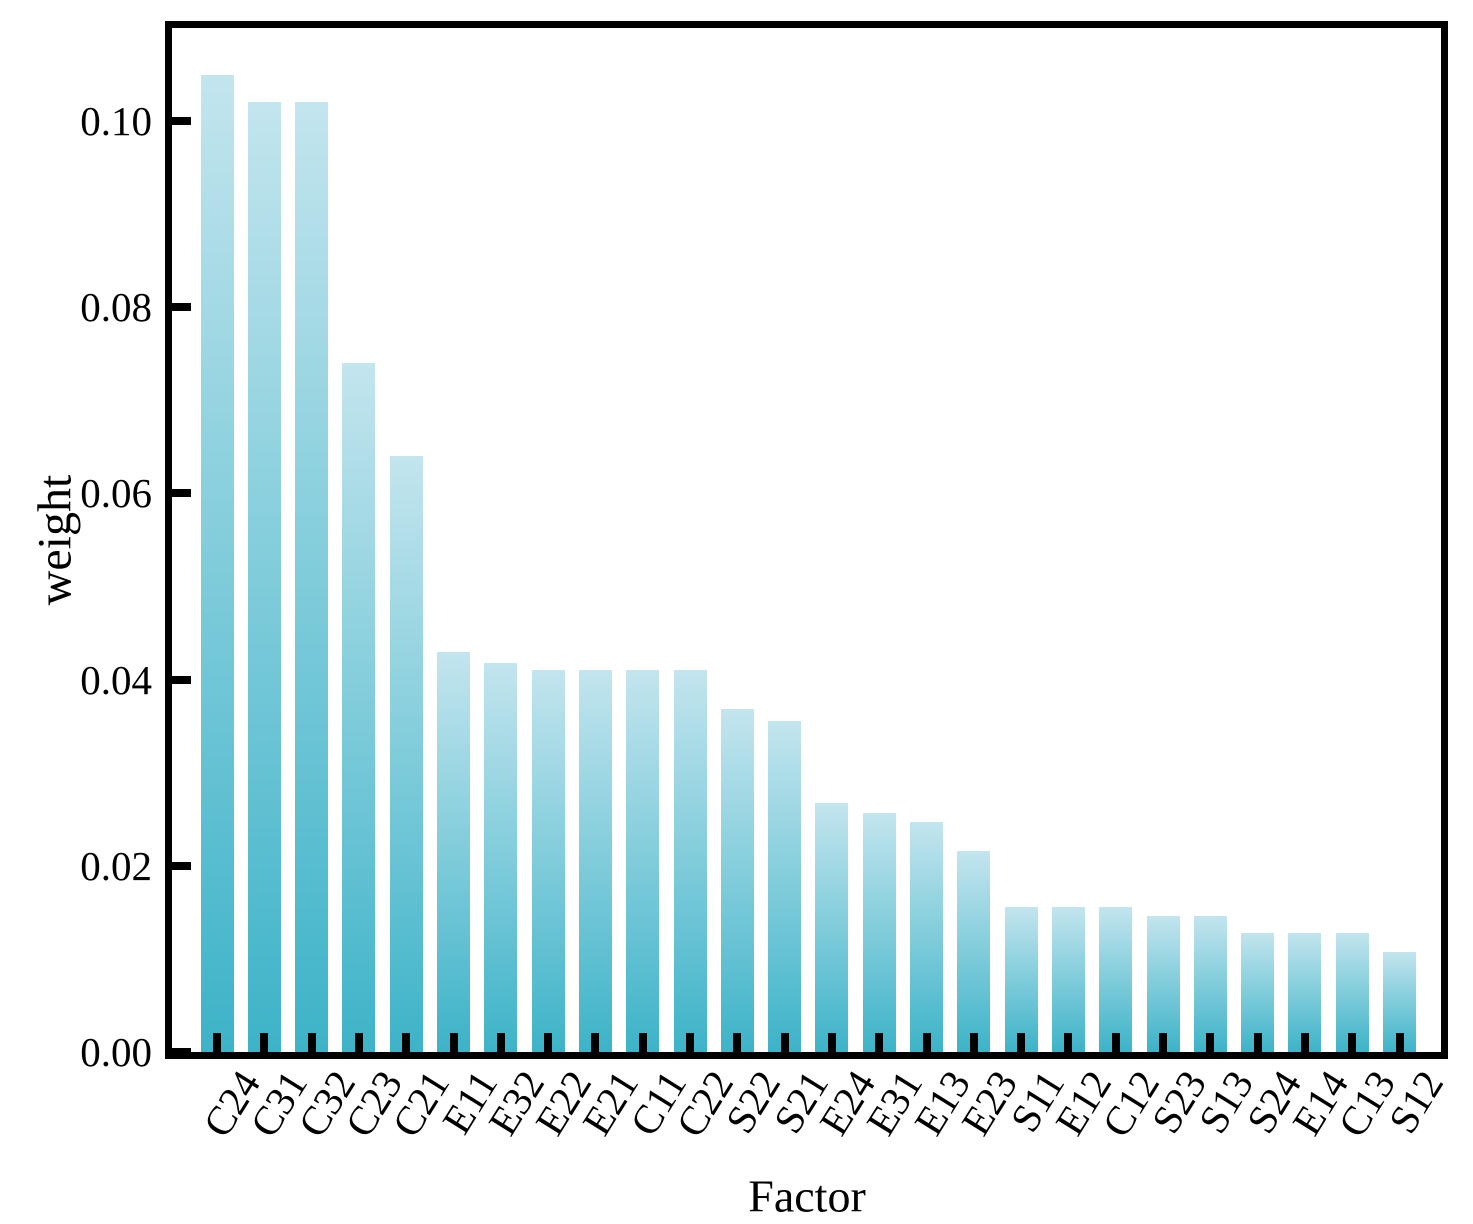 This screenshot has height=1224, width=1473. What do you see at coordinates (832, 927) in the screenshot?
I see `bar-E24` at bounding box center [832, 927].